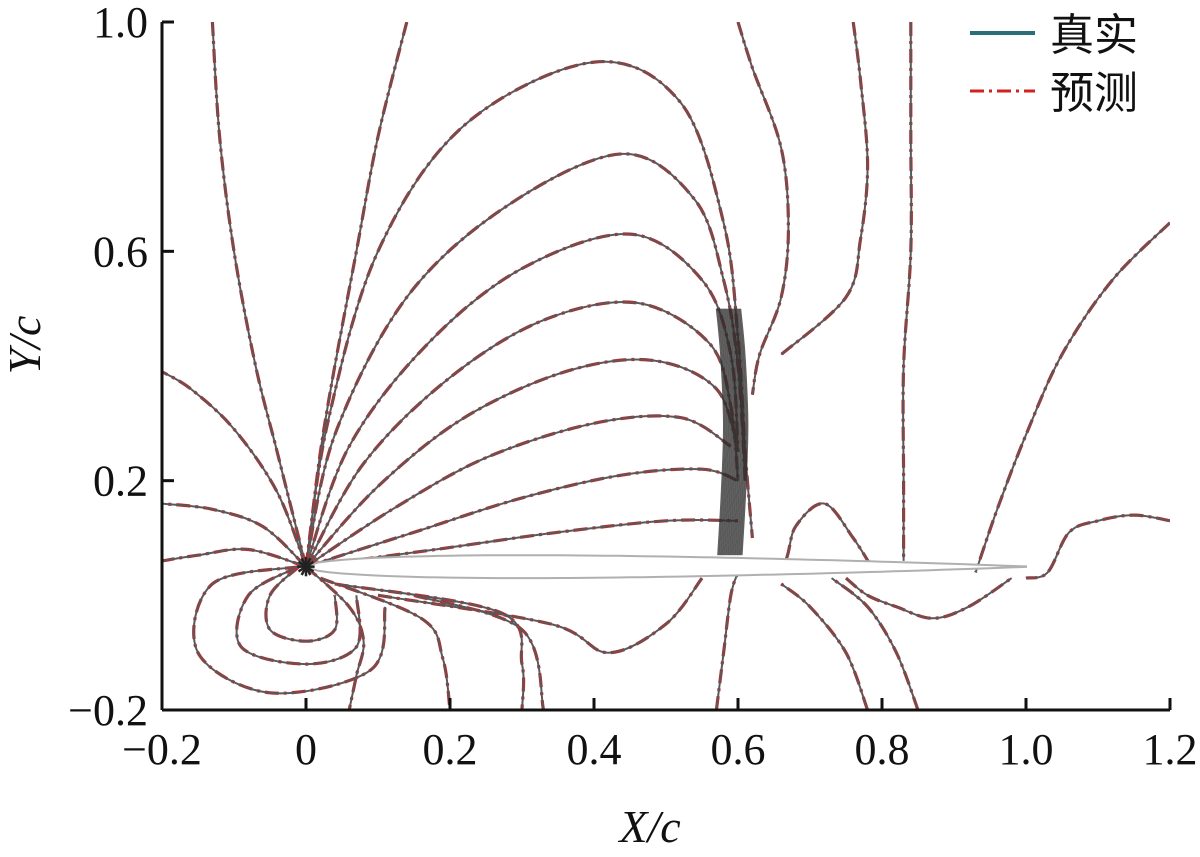 Image resolution: width=1200 pixels, height=857 pixels. I want to click on y-tick-label: 0.2, so click(120, 481).